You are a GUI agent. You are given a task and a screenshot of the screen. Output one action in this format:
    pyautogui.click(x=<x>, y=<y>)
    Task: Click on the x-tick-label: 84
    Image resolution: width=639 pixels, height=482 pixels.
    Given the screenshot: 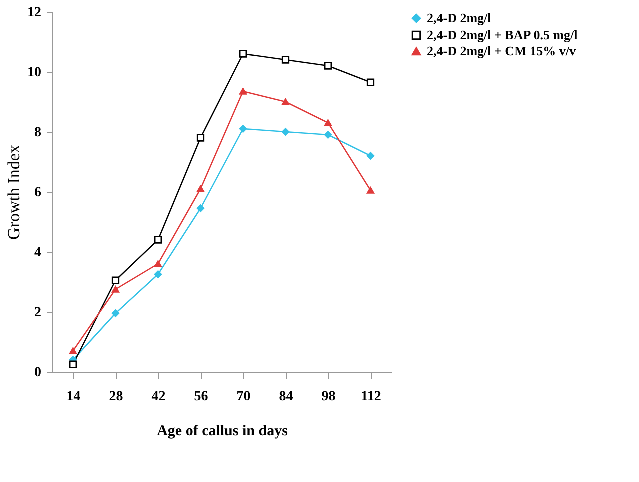 What is the action you would take?
    pyautogui.click(x=286, y=397)
    